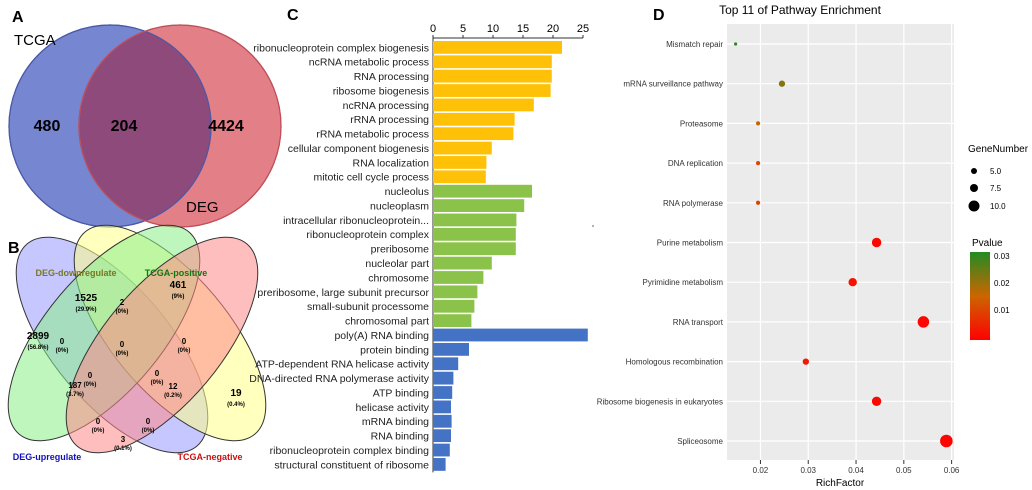  Describe the element at coordinates (38, 336) in the screenshot. I see `venn-b-region-count: 2899` at that location.